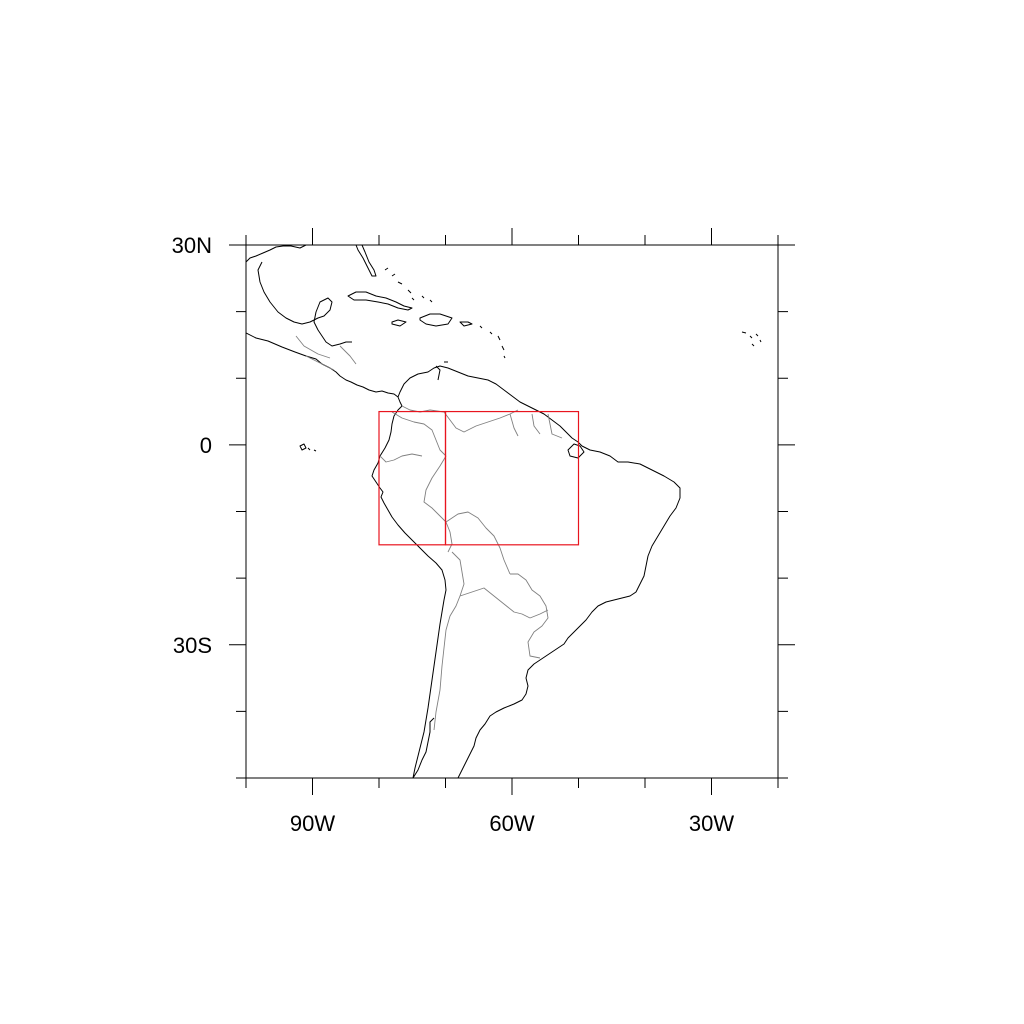 This screenshot has height=1024, width=1024. What do you see at coordinates (206, 445) in the screenshot?
I see `y-tick-label: 0` at bounding box center [206, 445].